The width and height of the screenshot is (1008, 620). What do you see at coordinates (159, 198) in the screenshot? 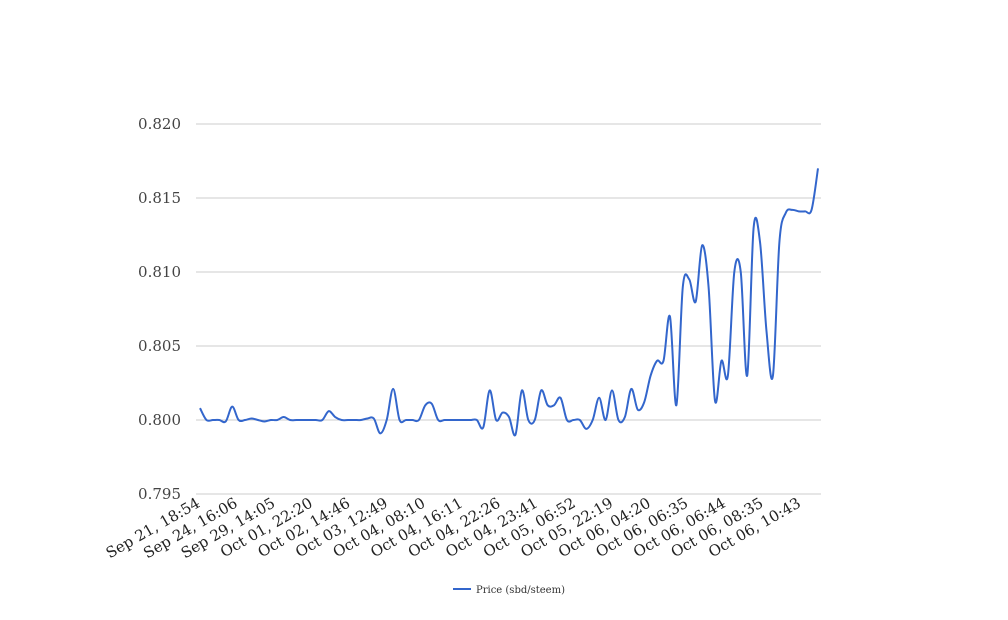
I see `y-tick-label: 0.815` at bounding box center [159, 198].